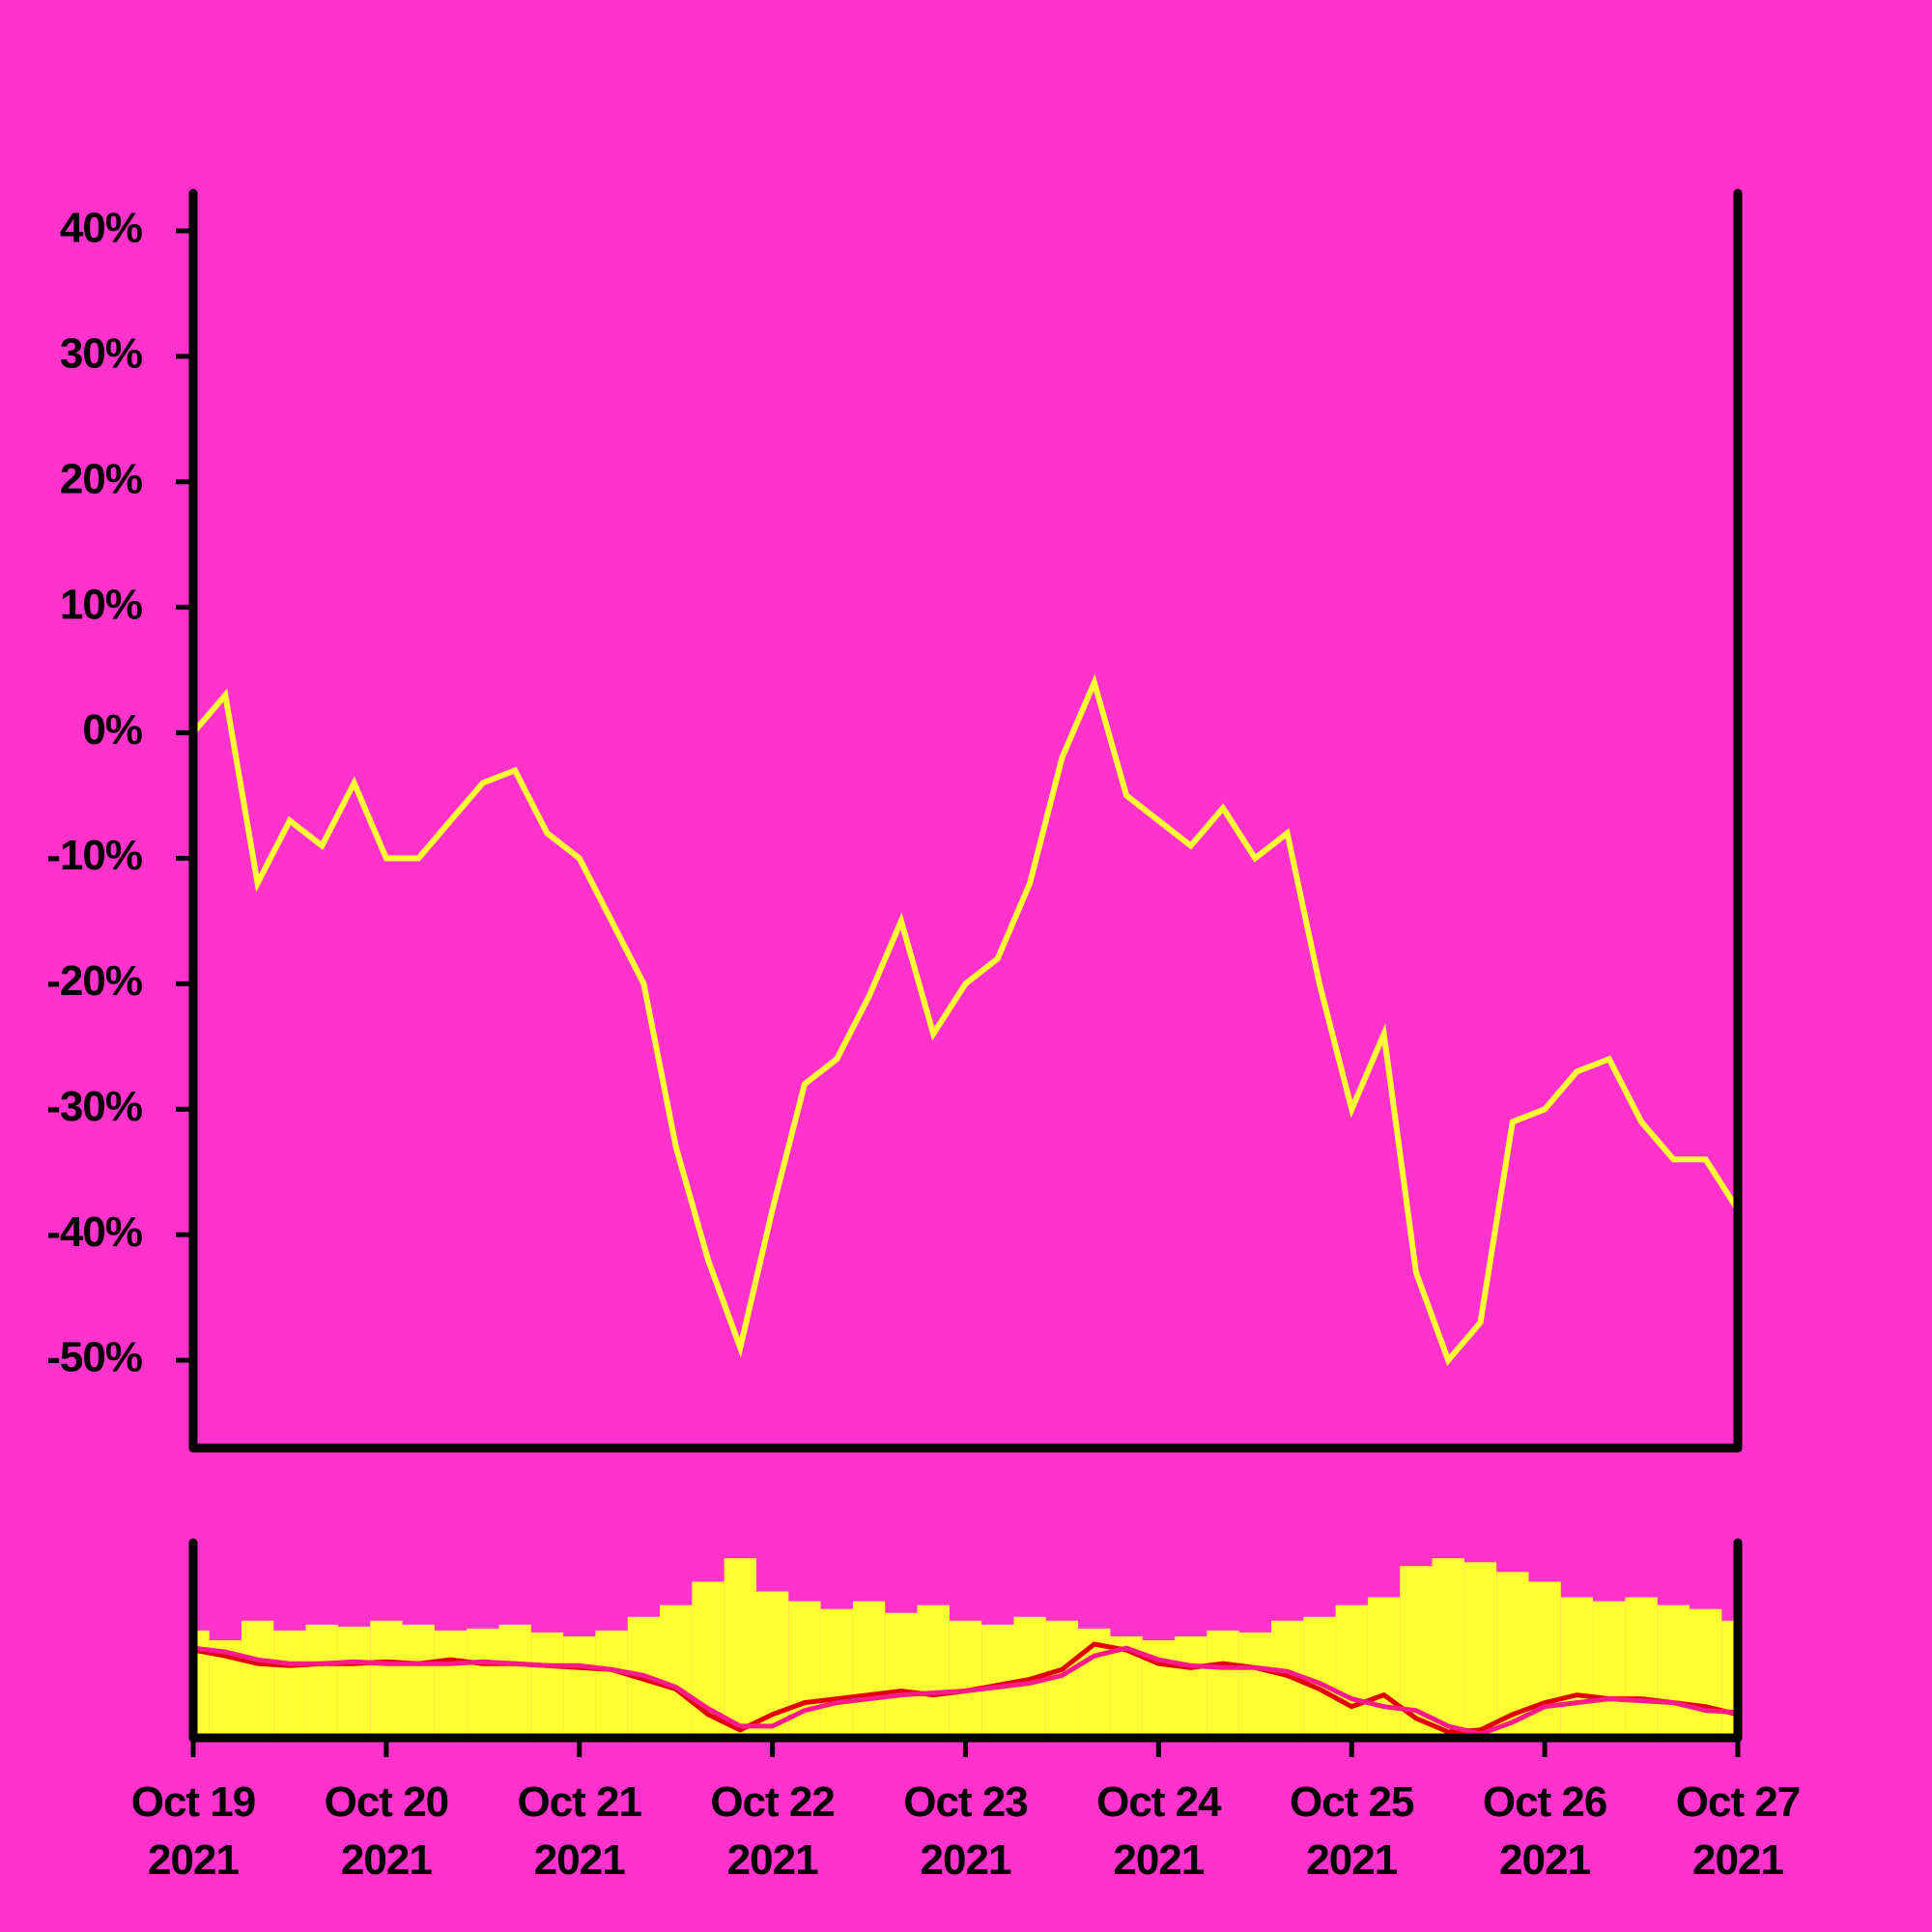  What do you see at coordinates (101, 228) in the screenshot?
I see `y-tick-label: 40%` at bounding box center [101, 228].